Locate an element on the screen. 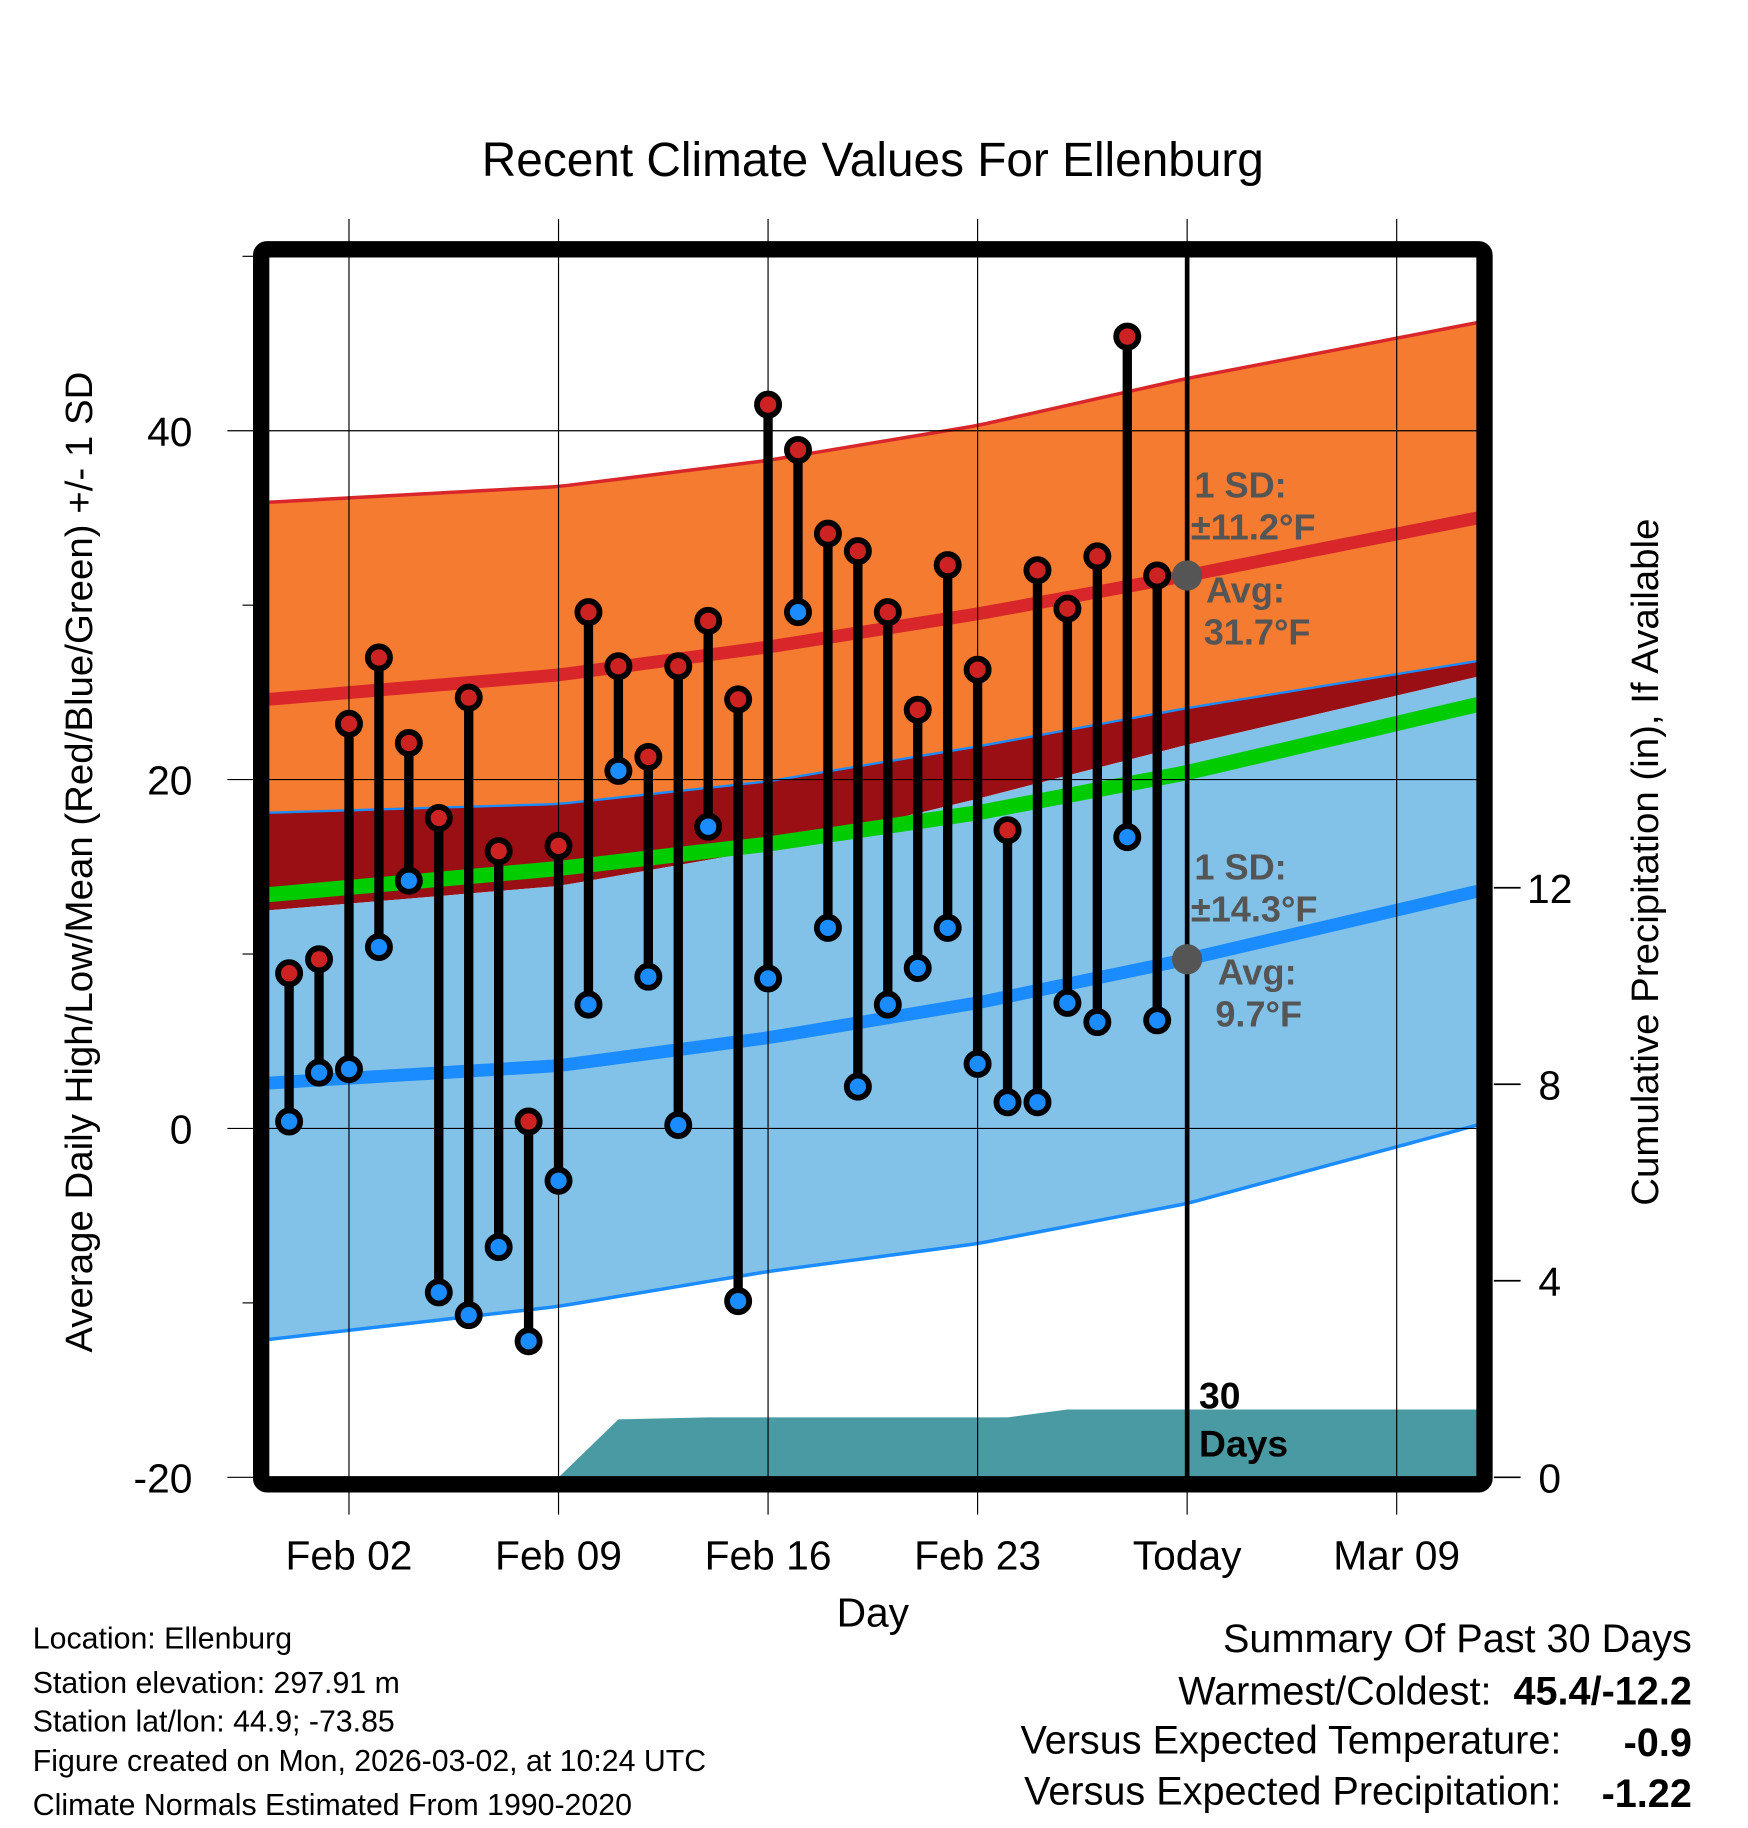 The width and height of the screenshot is (1748, 1828). x-axis-label: Day is located at coordinates (873, 1612).